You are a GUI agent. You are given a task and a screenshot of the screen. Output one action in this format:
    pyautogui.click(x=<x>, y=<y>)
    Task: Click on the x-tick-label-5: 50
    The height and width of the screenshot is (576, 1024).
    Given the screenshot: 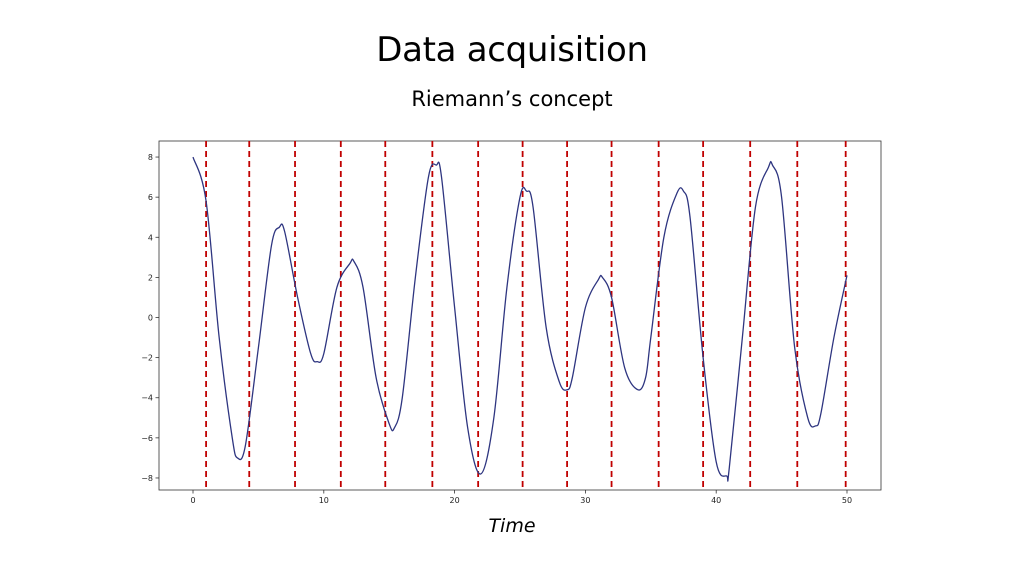 What is the action you would take?
    pyautogui.click(x=847, y=500)
    